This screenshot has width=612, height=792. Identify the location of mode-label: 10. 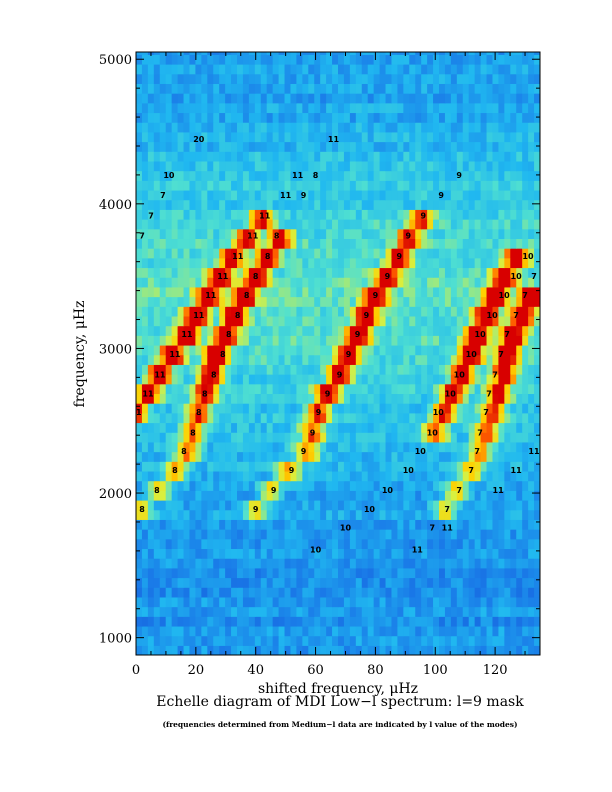
(433, 432).